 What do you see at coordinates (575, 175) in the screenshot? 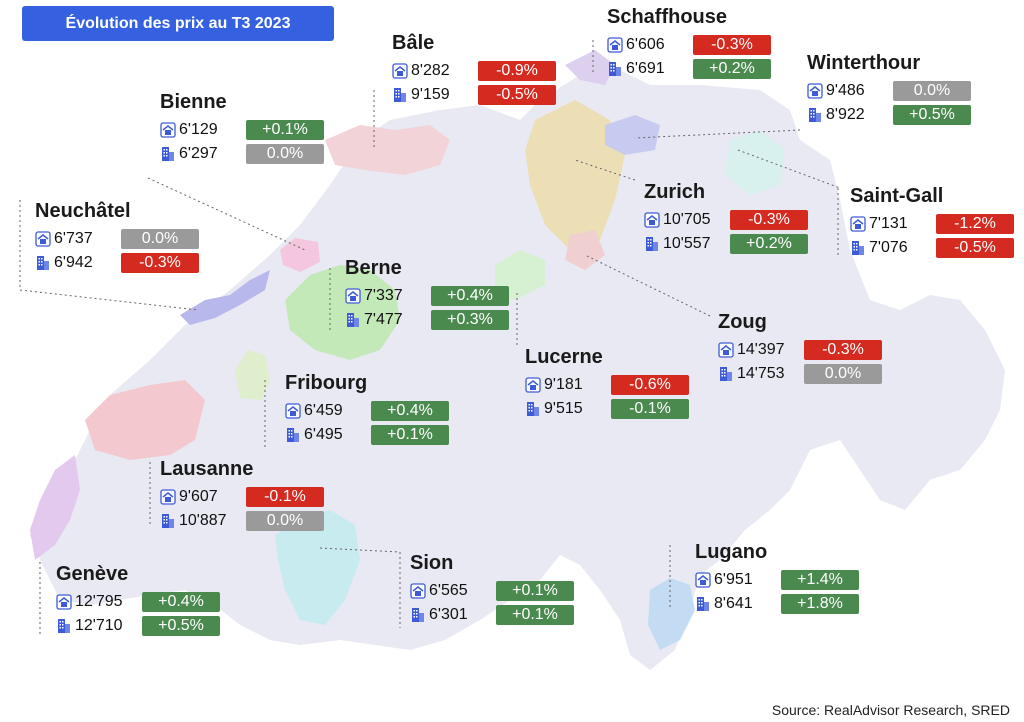
I see `region-zurich` at bounding box center [575, 175].